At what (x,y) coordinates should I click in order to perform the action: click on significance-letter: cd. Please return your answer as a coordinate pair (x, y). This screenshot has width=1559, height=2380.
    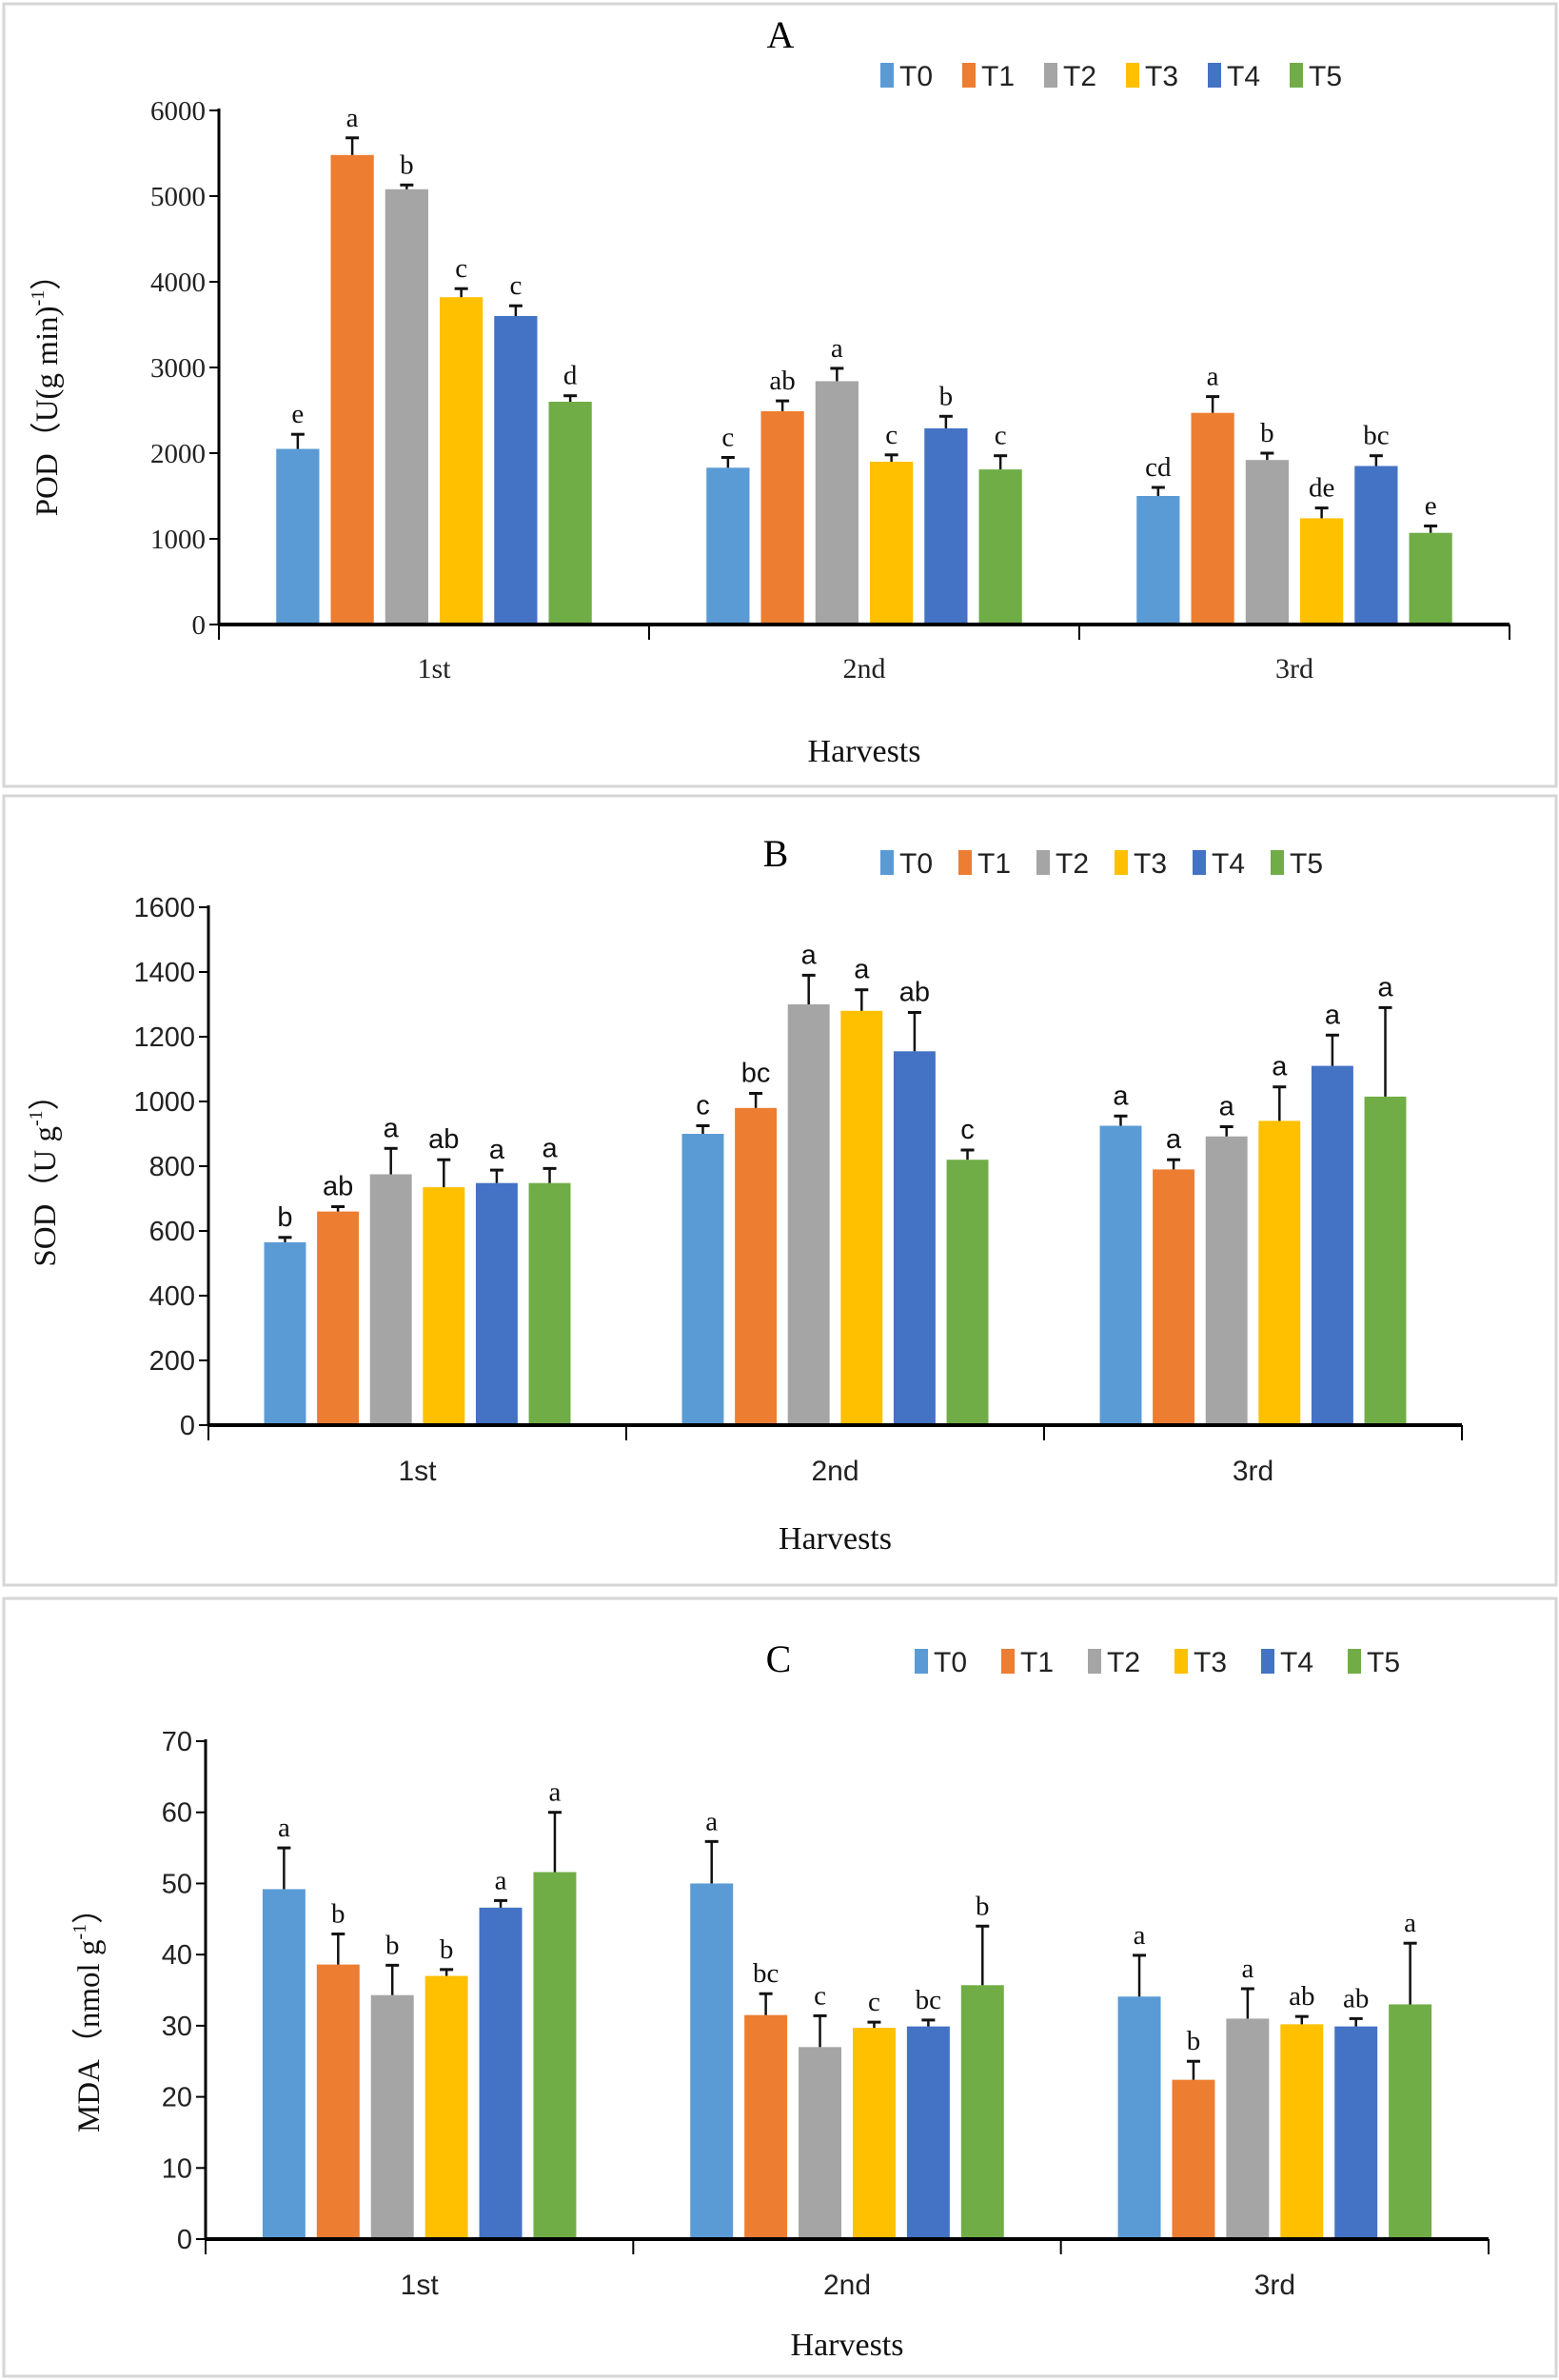
    Looking at the image, I should click on (1158, 467).